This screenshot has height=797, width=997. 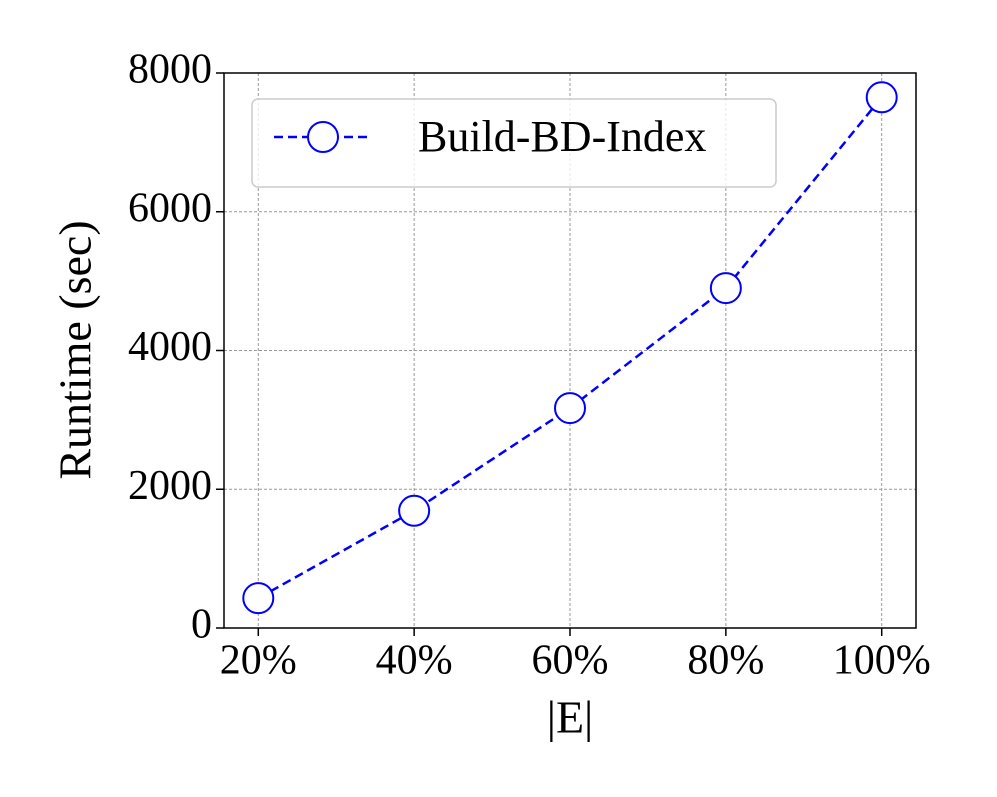 I want to click on legend-label: Build-BD-Index, so click(x=562, y=136).